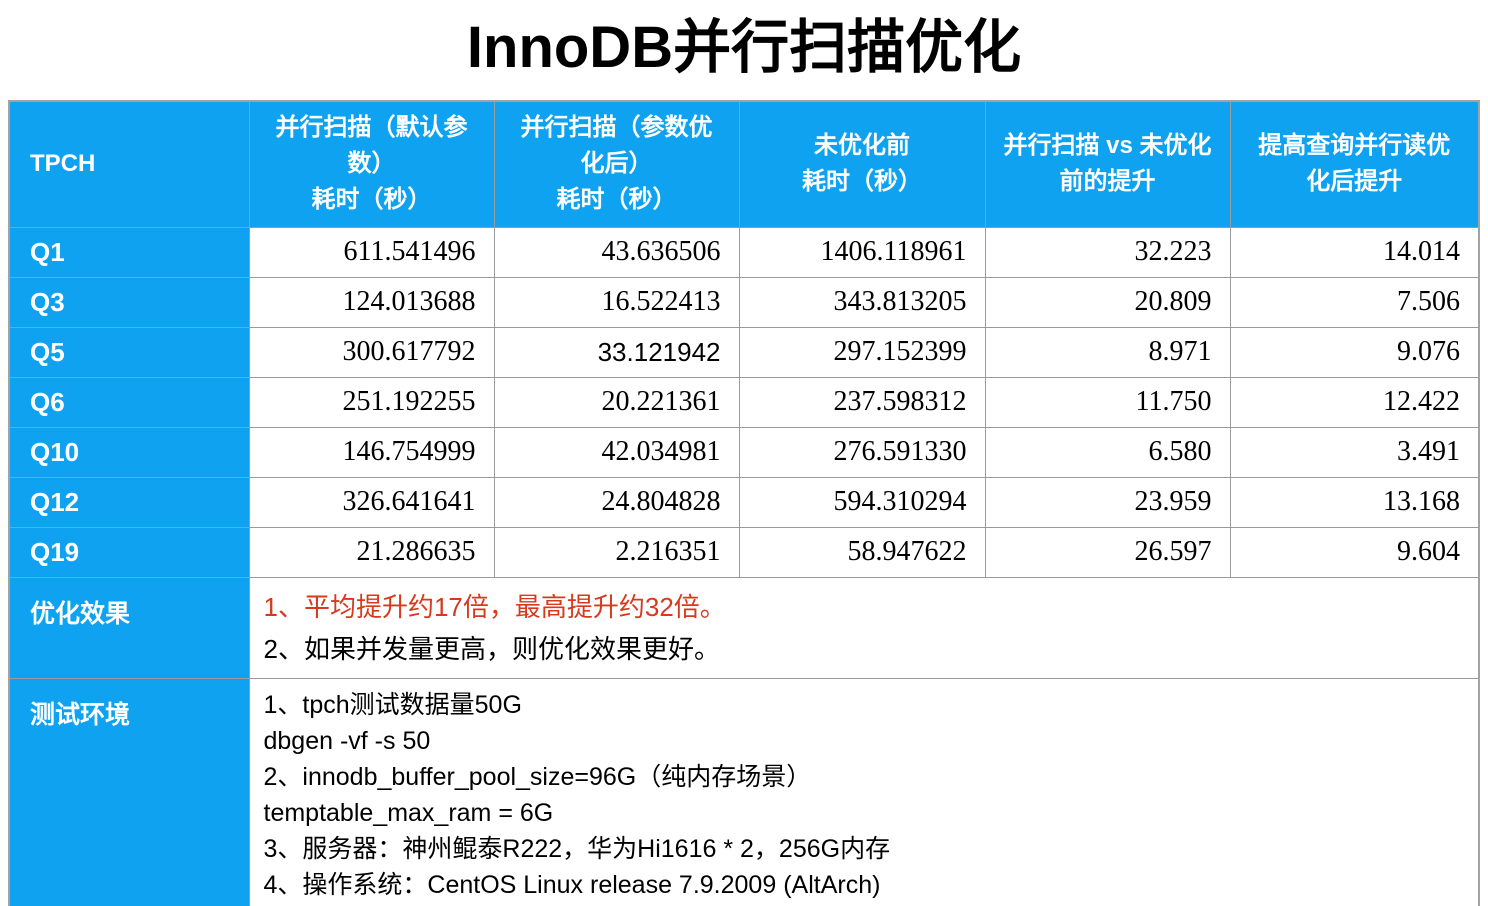  Describe the element at coordinates (862, 352) in the screenshot. I see `table-cell: 297.152399` at that location.